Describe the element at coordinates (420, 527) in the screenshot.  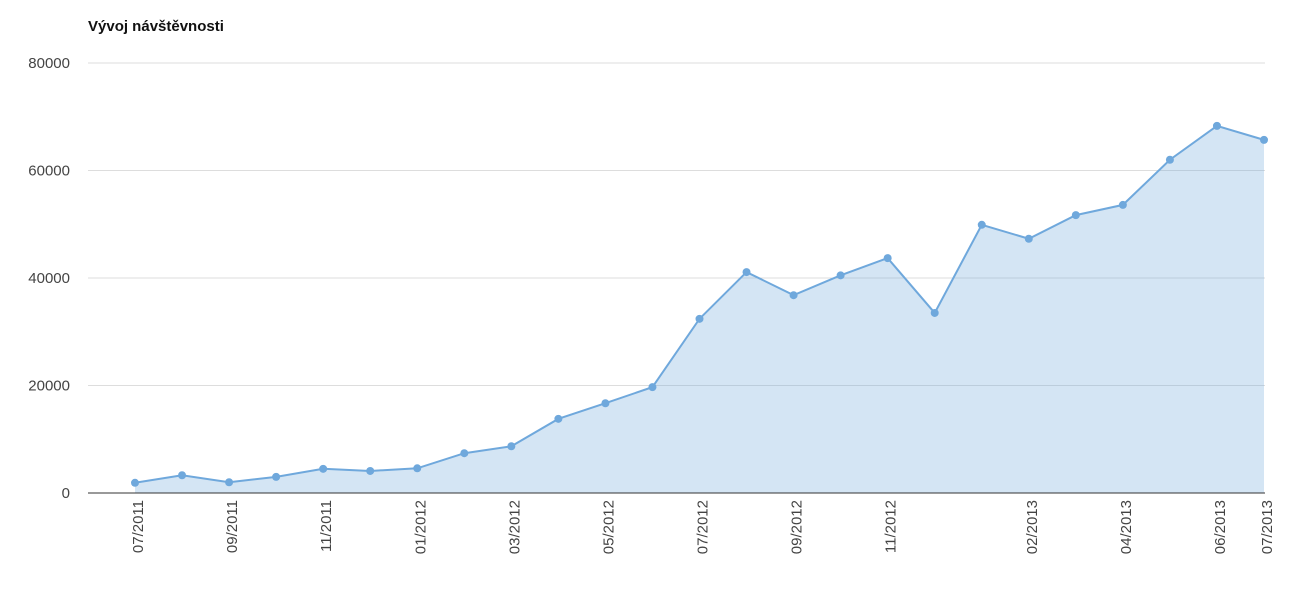
I see `x-tick-label: 01/2012` at that location.